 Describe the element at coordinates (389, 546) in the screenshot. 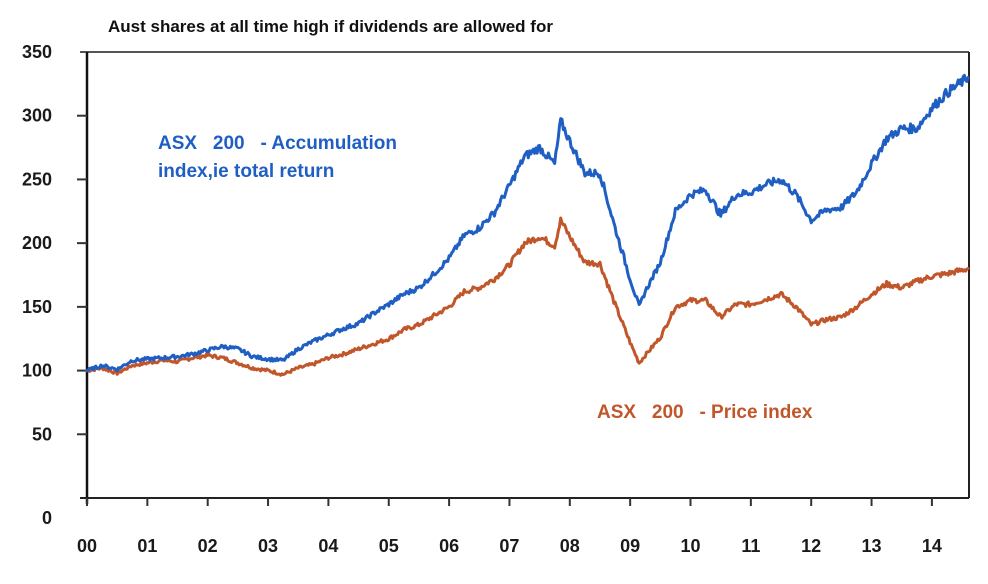

I see `x-tick-label: 05` at that location.